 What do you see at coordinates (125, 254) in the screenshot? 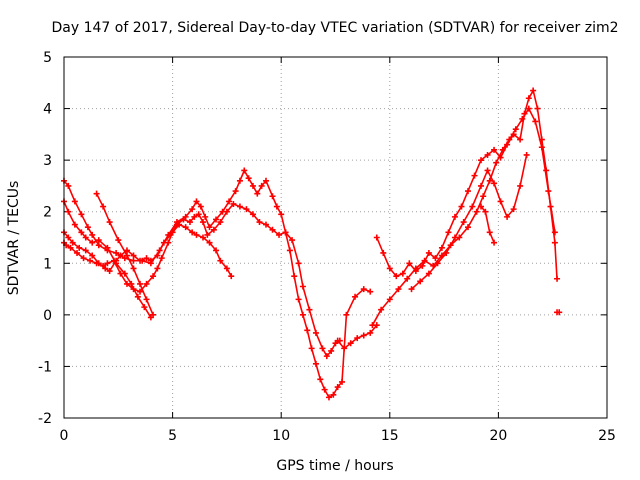
I see `series-trace-d` at bounding box center [125, 254].